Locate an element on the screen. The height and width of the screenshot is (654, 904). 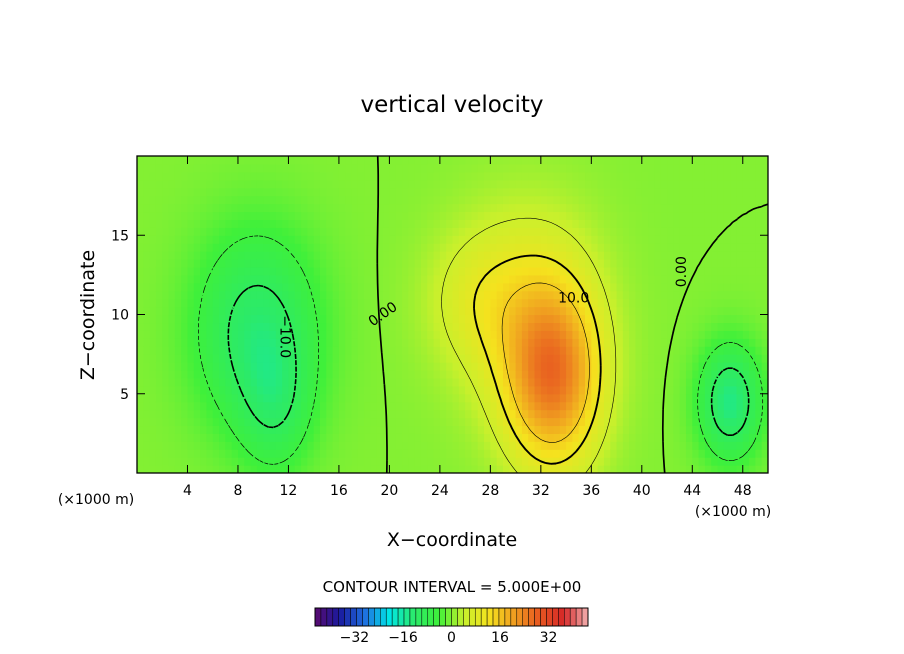
colorbar-segment is located at coordinates (454, 617).